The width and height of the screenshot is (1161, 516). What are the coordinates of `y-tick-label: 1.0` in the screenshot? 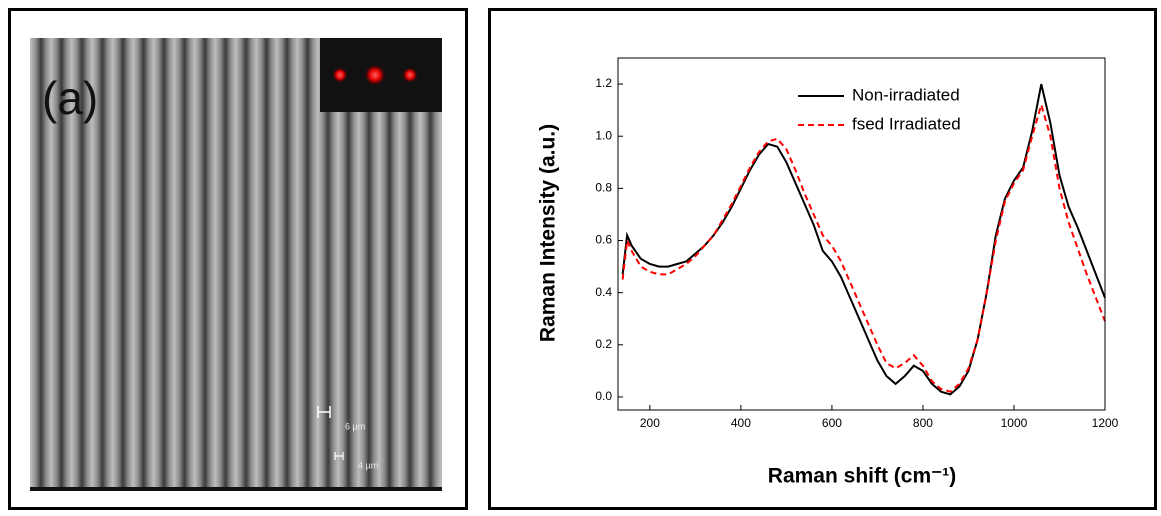 It's located at (603, 135).